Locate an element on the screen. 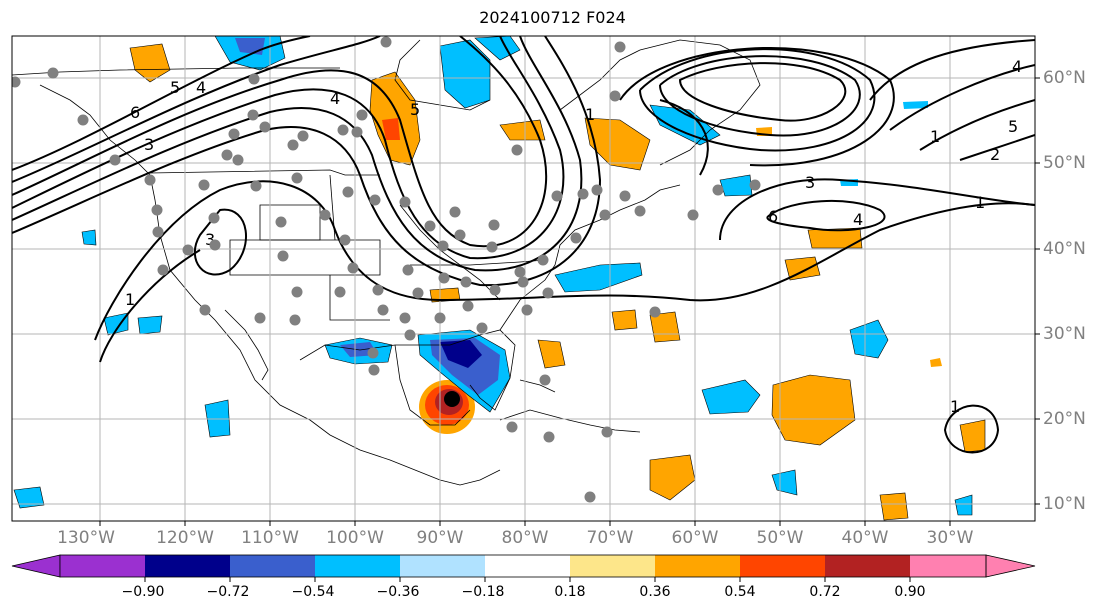 The image size is (1105, 615). colorbar-tick-label: −0.54 is located at coordinates (313, 592).